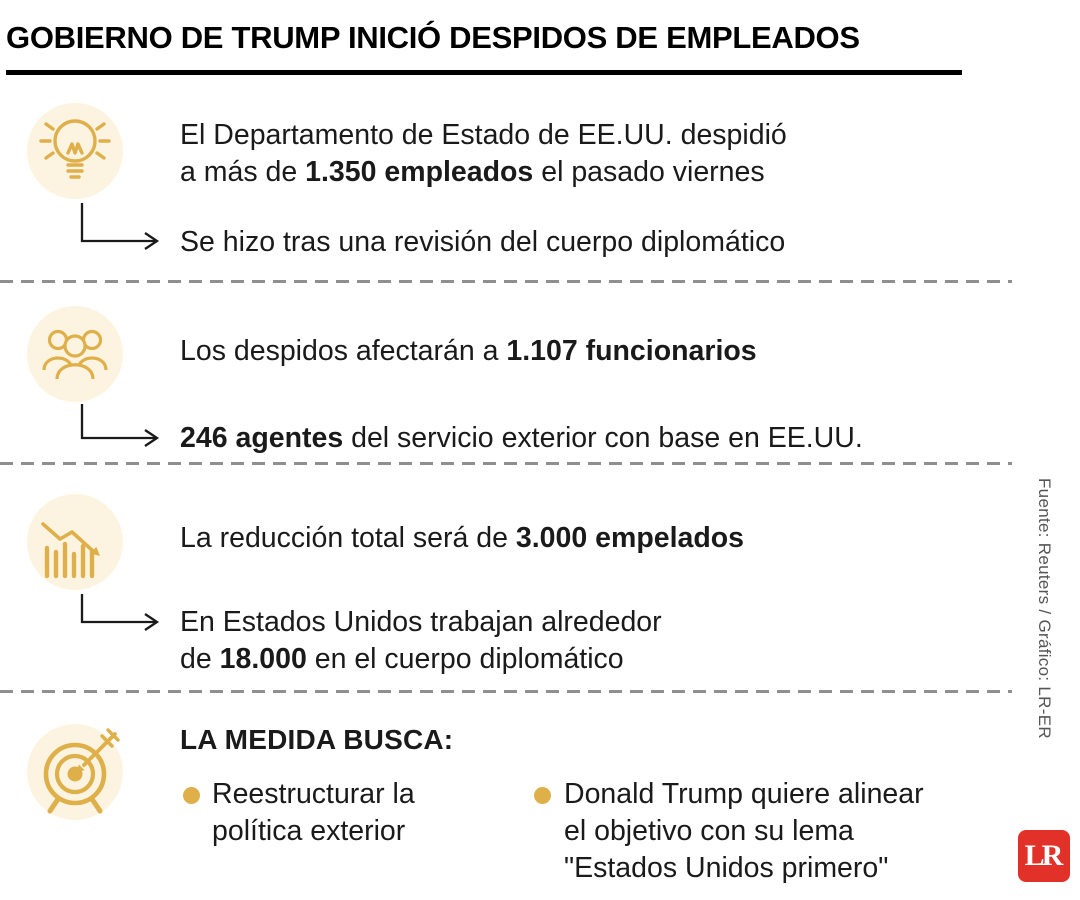  What do you see at coordinates (75, 542) in the screenshot?
I see `declining-chart-icon` at bounding box center [75, 542].